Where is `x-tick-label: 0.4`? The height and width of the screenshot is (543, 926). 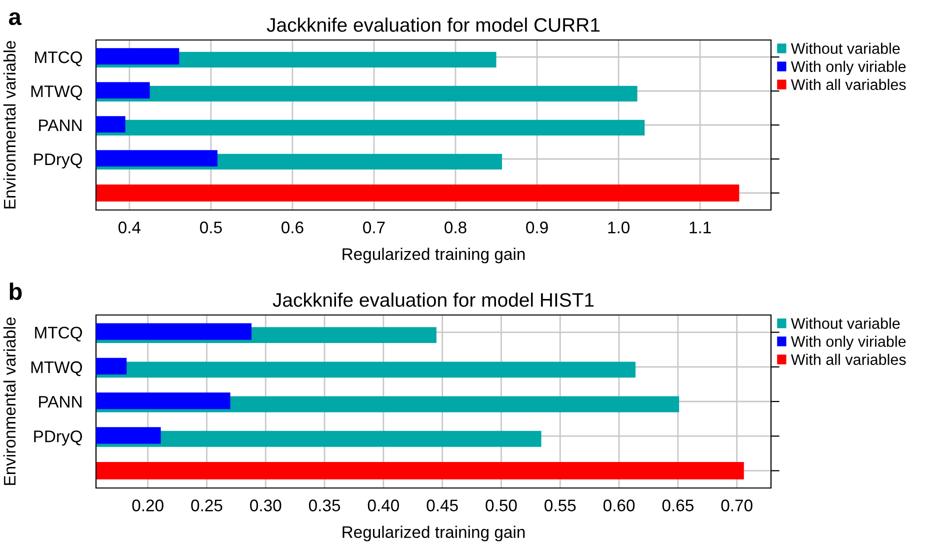
x-tick-label: 0.4 is located at coordinates (129, 228).